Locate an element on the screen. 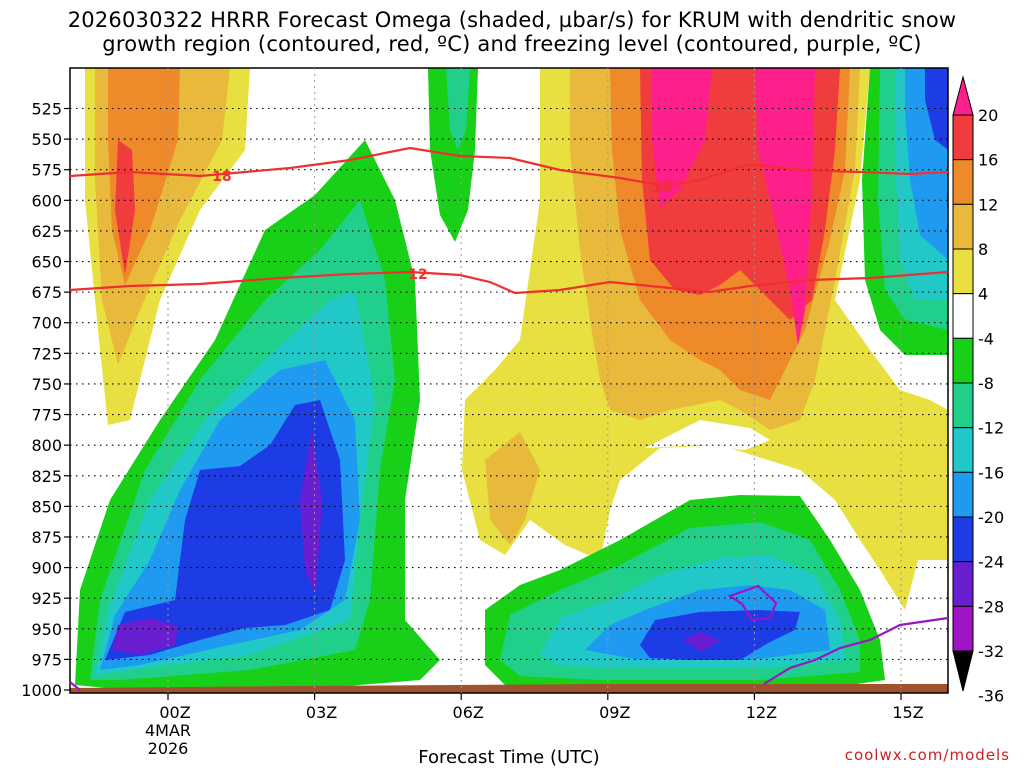  x-tick-label: 06Z is located at coordinates (468, 712).